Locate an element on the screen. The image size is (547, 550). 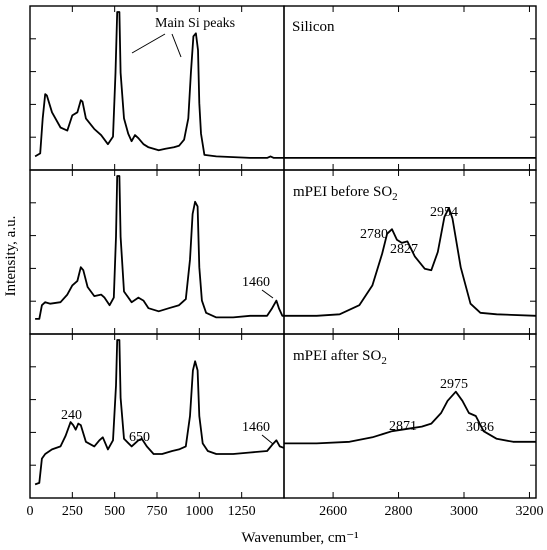
xtick-label-right-1: 2800 is located at coordinates (399, 511).